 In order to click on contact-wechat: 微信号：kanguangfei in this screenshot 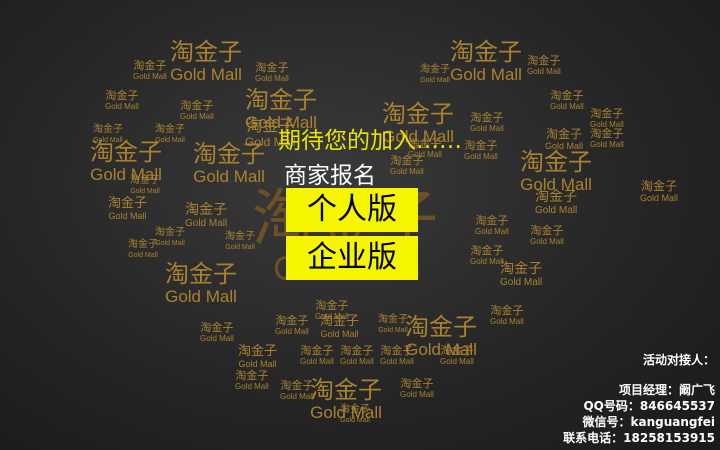, I will do `click(648, 422)`.